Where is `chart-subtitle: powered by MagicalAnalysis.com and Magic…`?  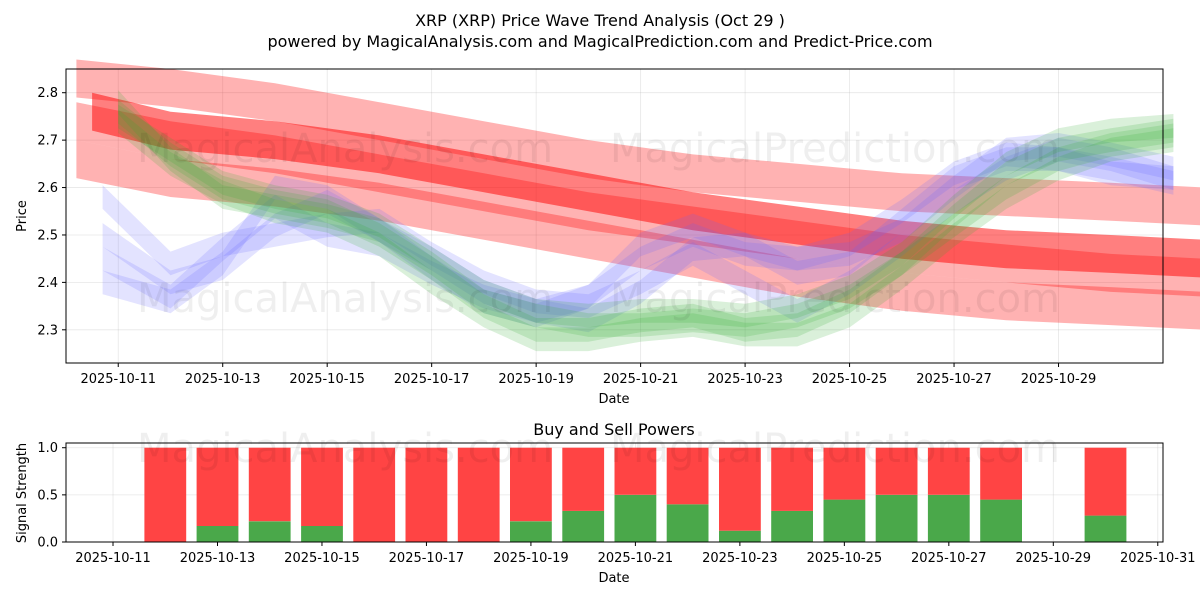
chart-subtitle: powered by MagicalAnalysis.com and Magic… is located at coordinates (599, 41).